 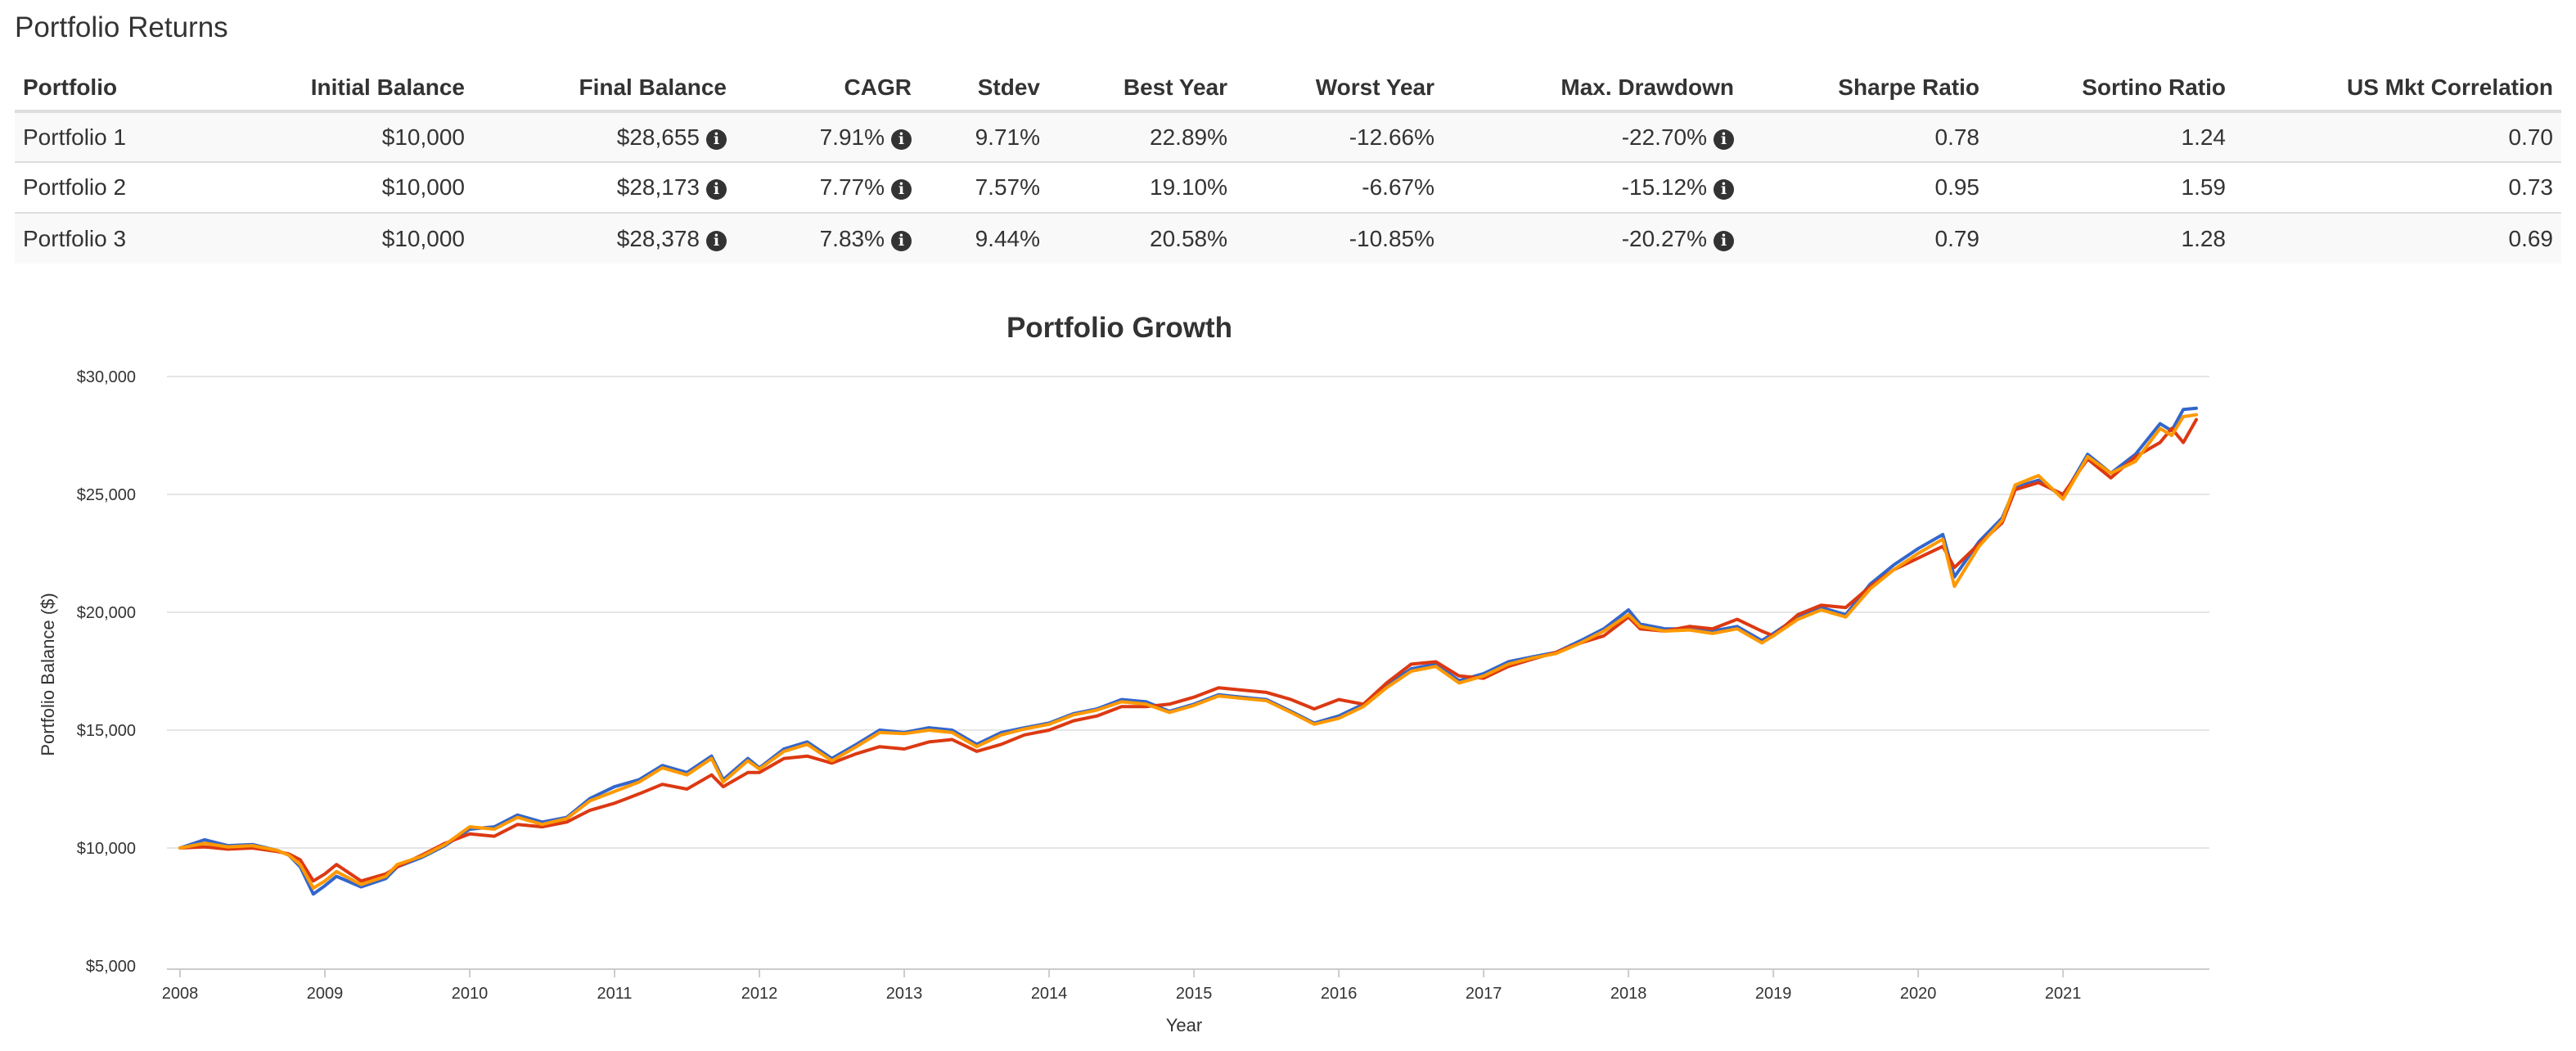 I want to click on col-header-cagr: CAGR, so click(x=827, y=89).